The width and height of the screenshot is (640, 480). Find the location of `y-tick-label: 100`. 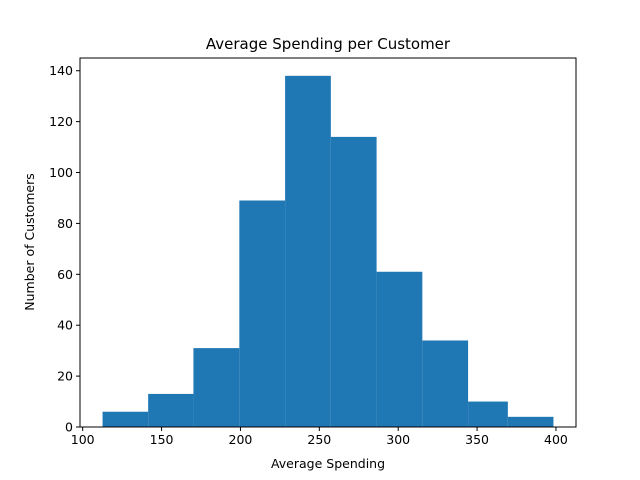

y-tick-label: 100 is located at coordinates (61, 172).